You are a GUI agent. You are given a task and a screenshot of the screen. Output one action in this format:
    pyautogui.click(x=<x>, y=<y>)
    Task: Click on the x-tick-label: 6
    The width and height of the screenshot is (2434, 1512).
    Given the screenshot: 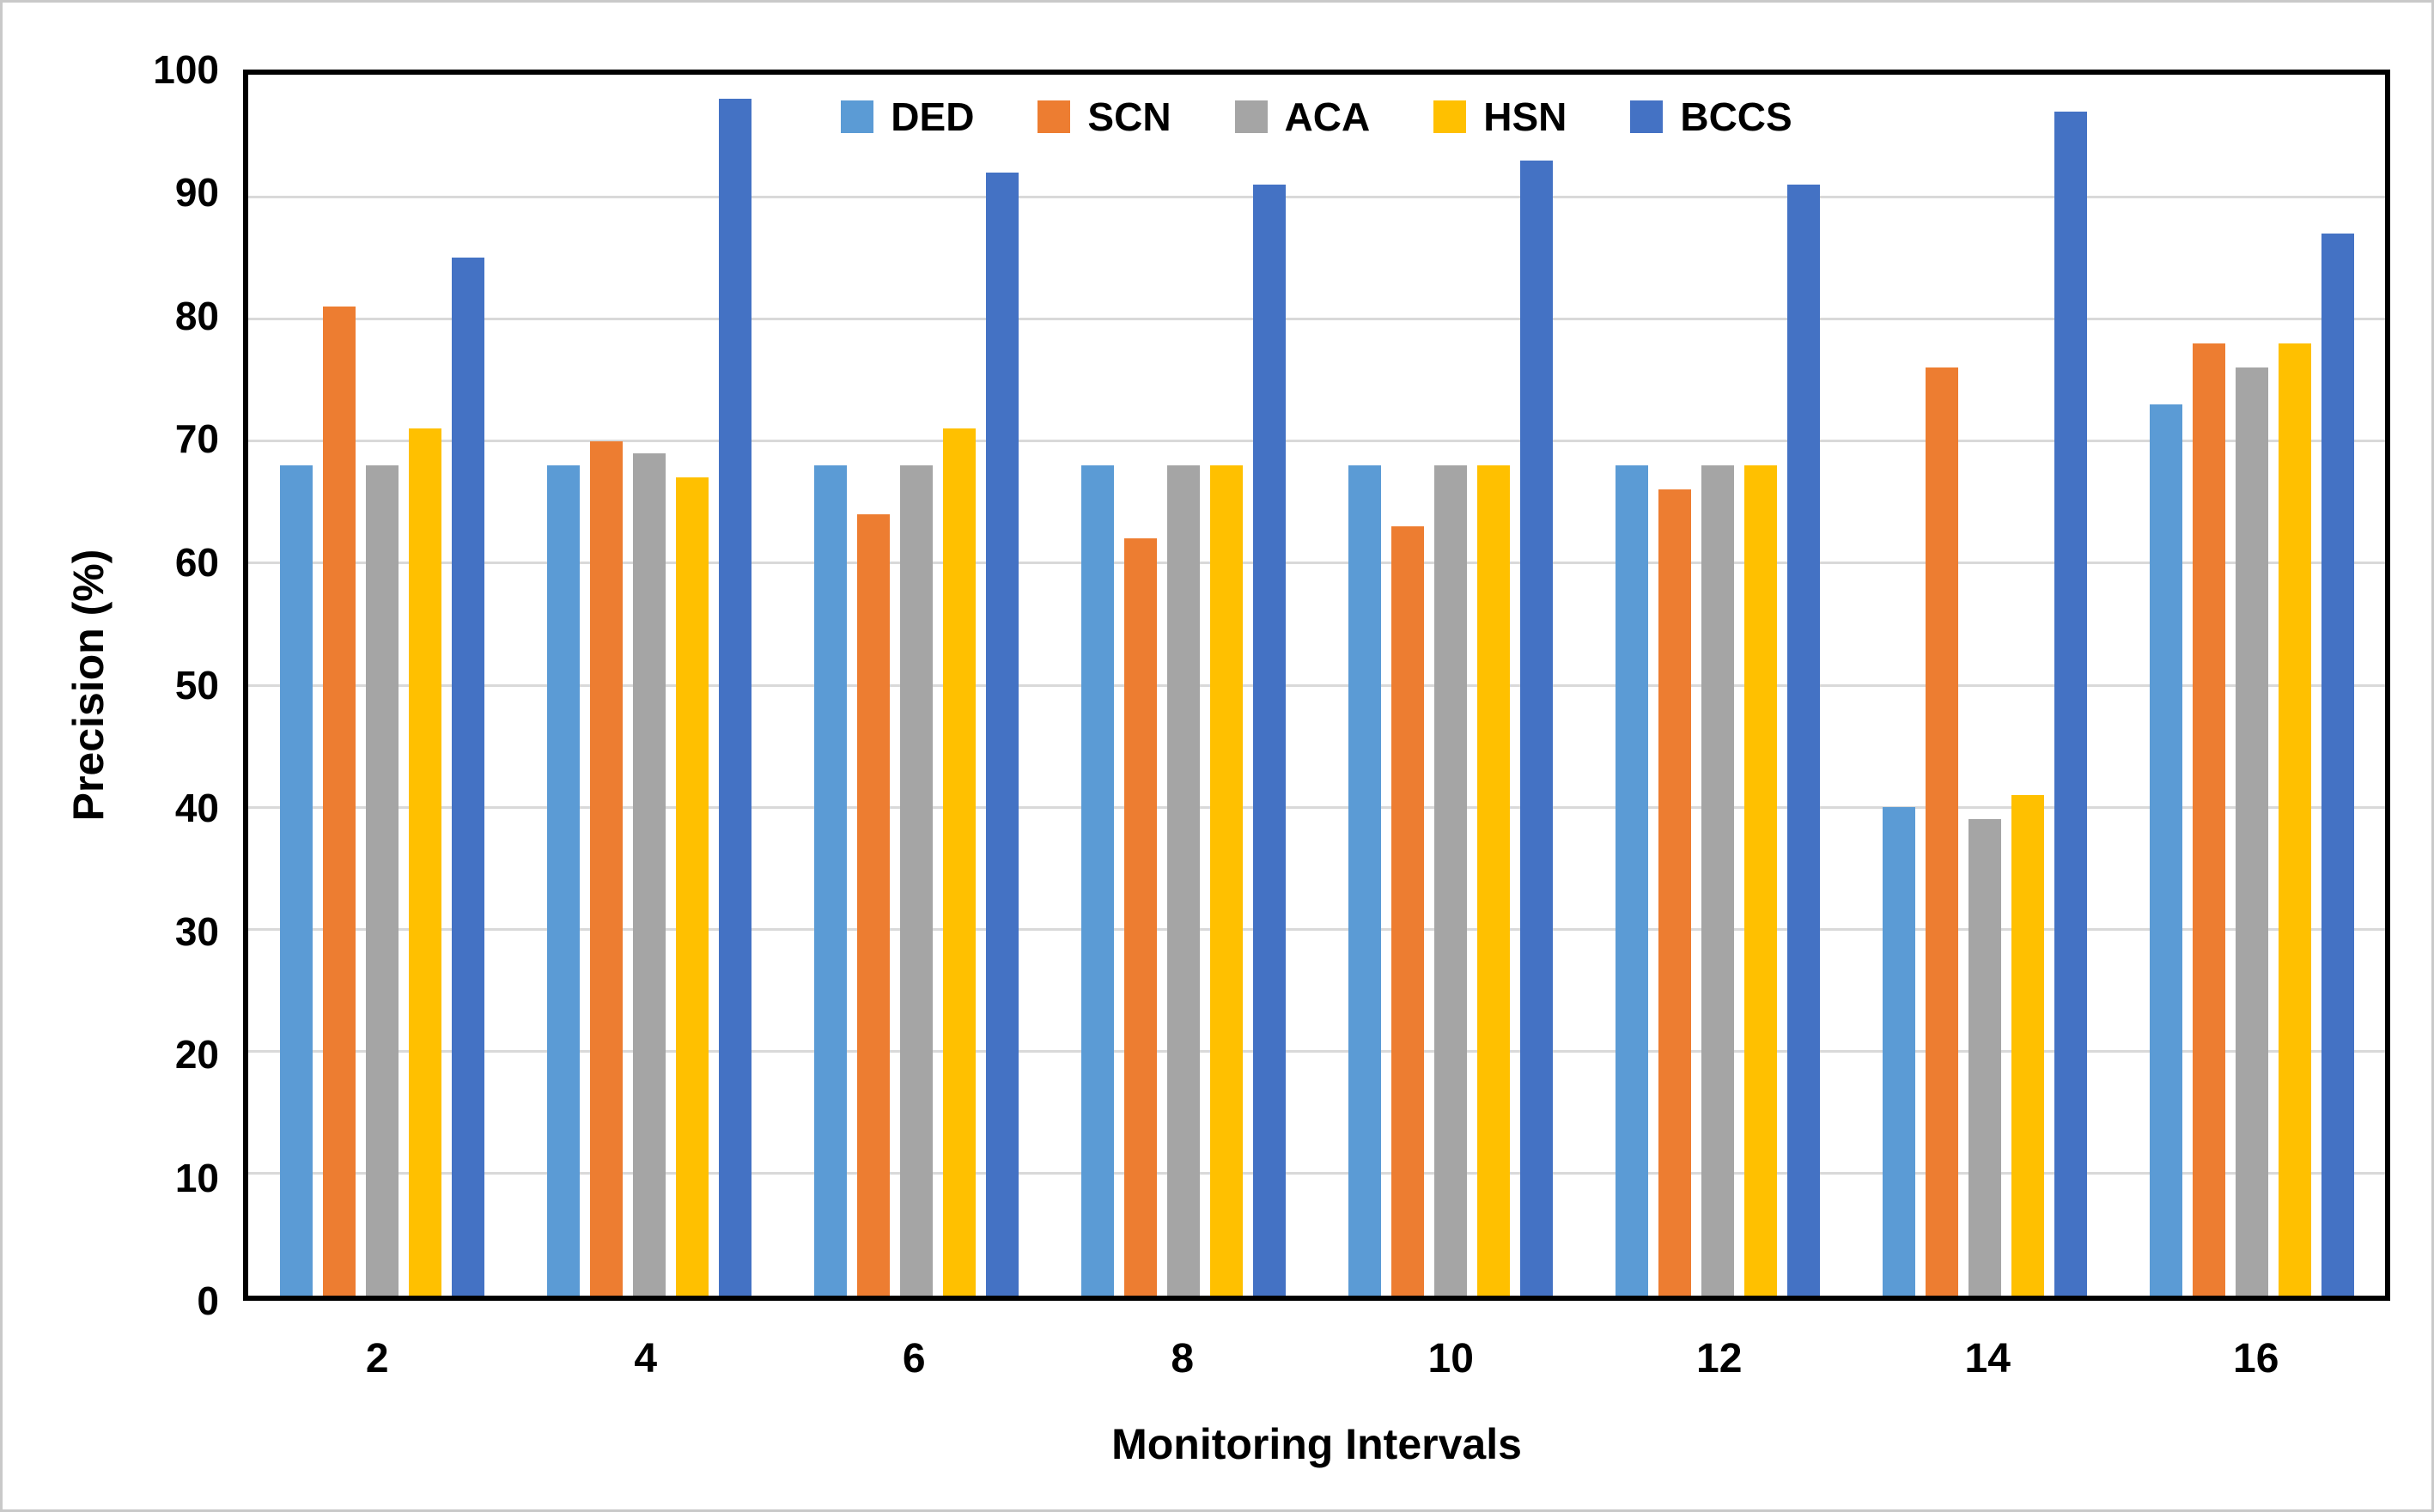 What is the action you would take?
    pyautogui.click(x=914, y=1359)
    